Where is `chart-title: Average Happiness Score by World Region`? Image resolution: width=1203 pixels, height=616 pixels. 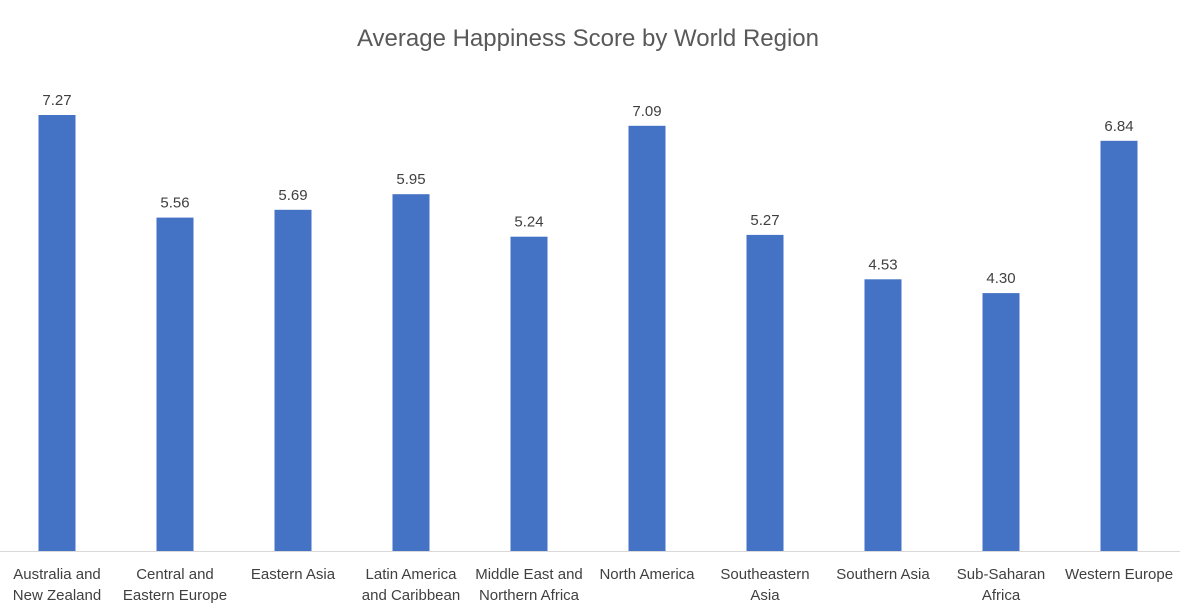 chart-title: Average Happiness Score by World Region is located at coordinates (588, 38).